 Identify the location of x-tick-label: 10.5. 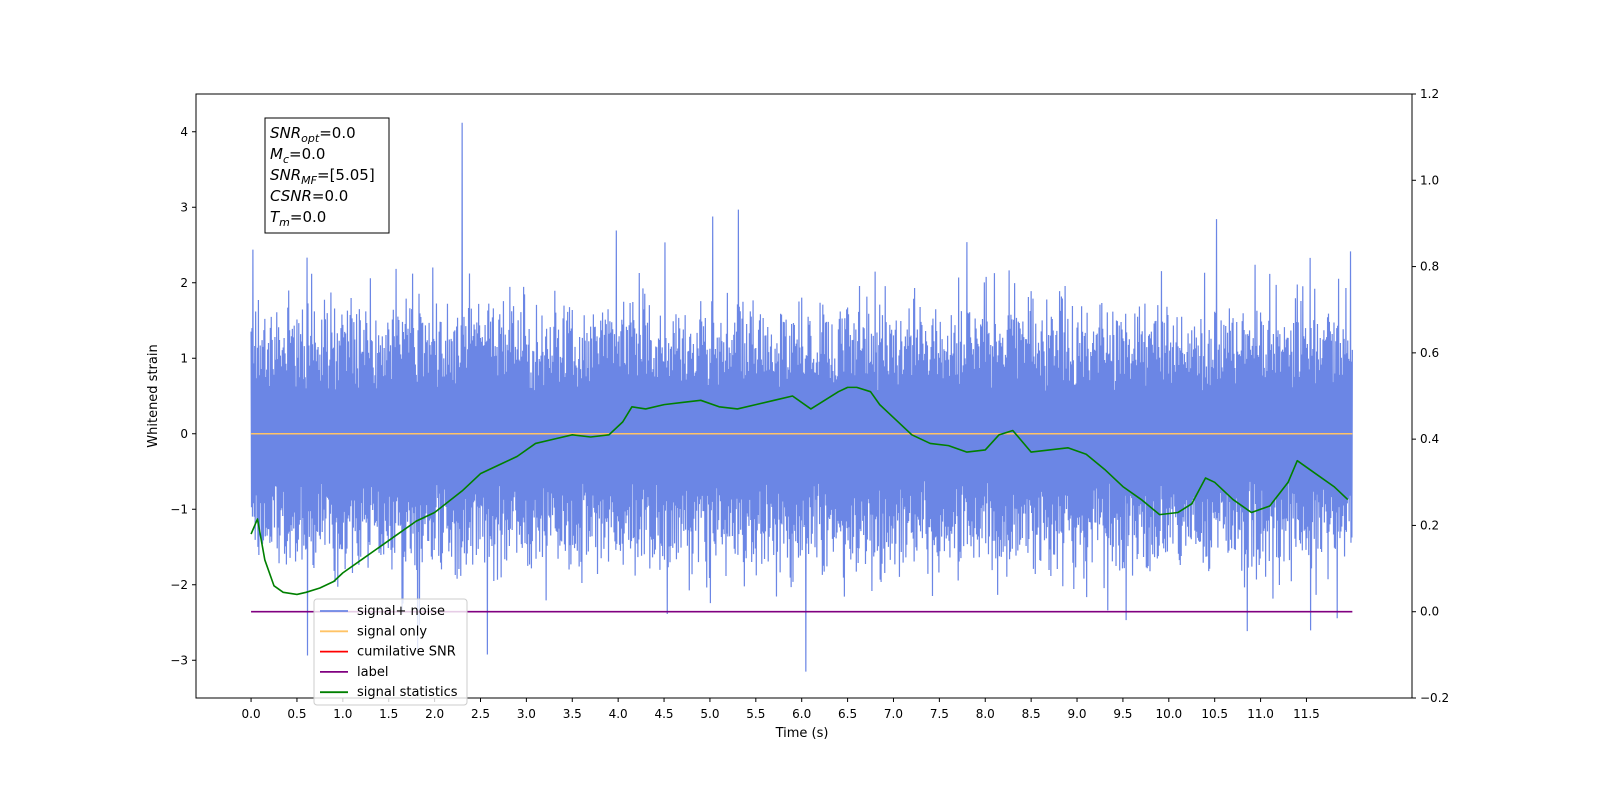
(1214, 714).